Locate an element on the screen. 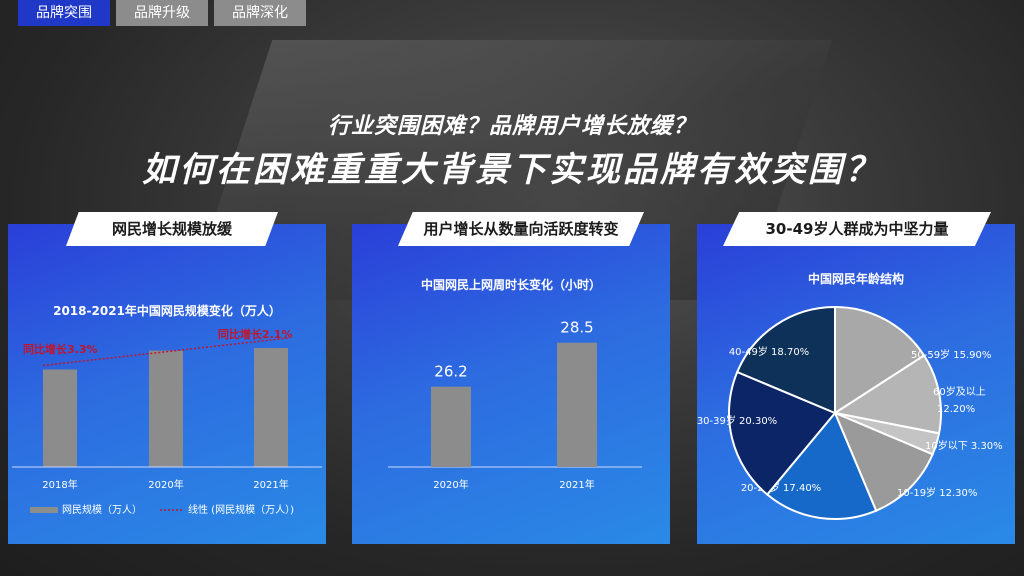 This screenshot has width=1024, height=576. data-label: 26.2 is located at coordinates (450, 372).